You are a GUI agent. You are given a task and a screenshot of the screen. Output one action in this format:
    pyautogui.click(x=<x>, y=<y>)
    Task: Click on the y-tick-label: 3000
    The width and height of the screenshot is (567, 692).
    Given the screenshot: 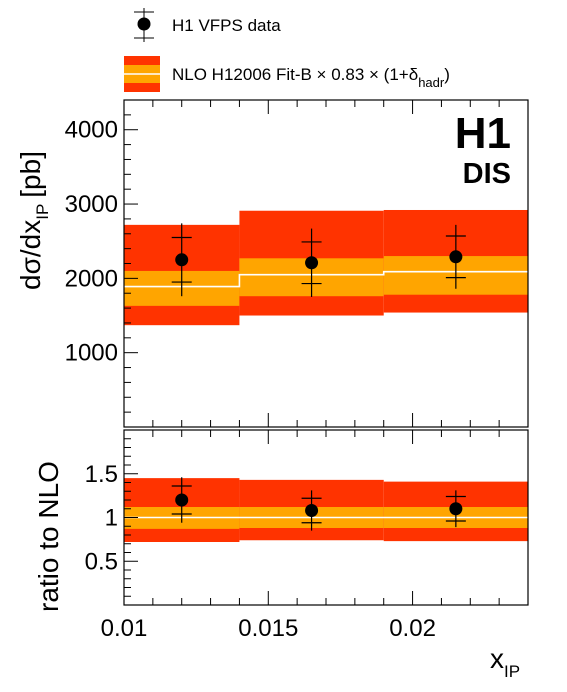 What is the action you would take?
    pyautogui.click(x=91, y=204)
    